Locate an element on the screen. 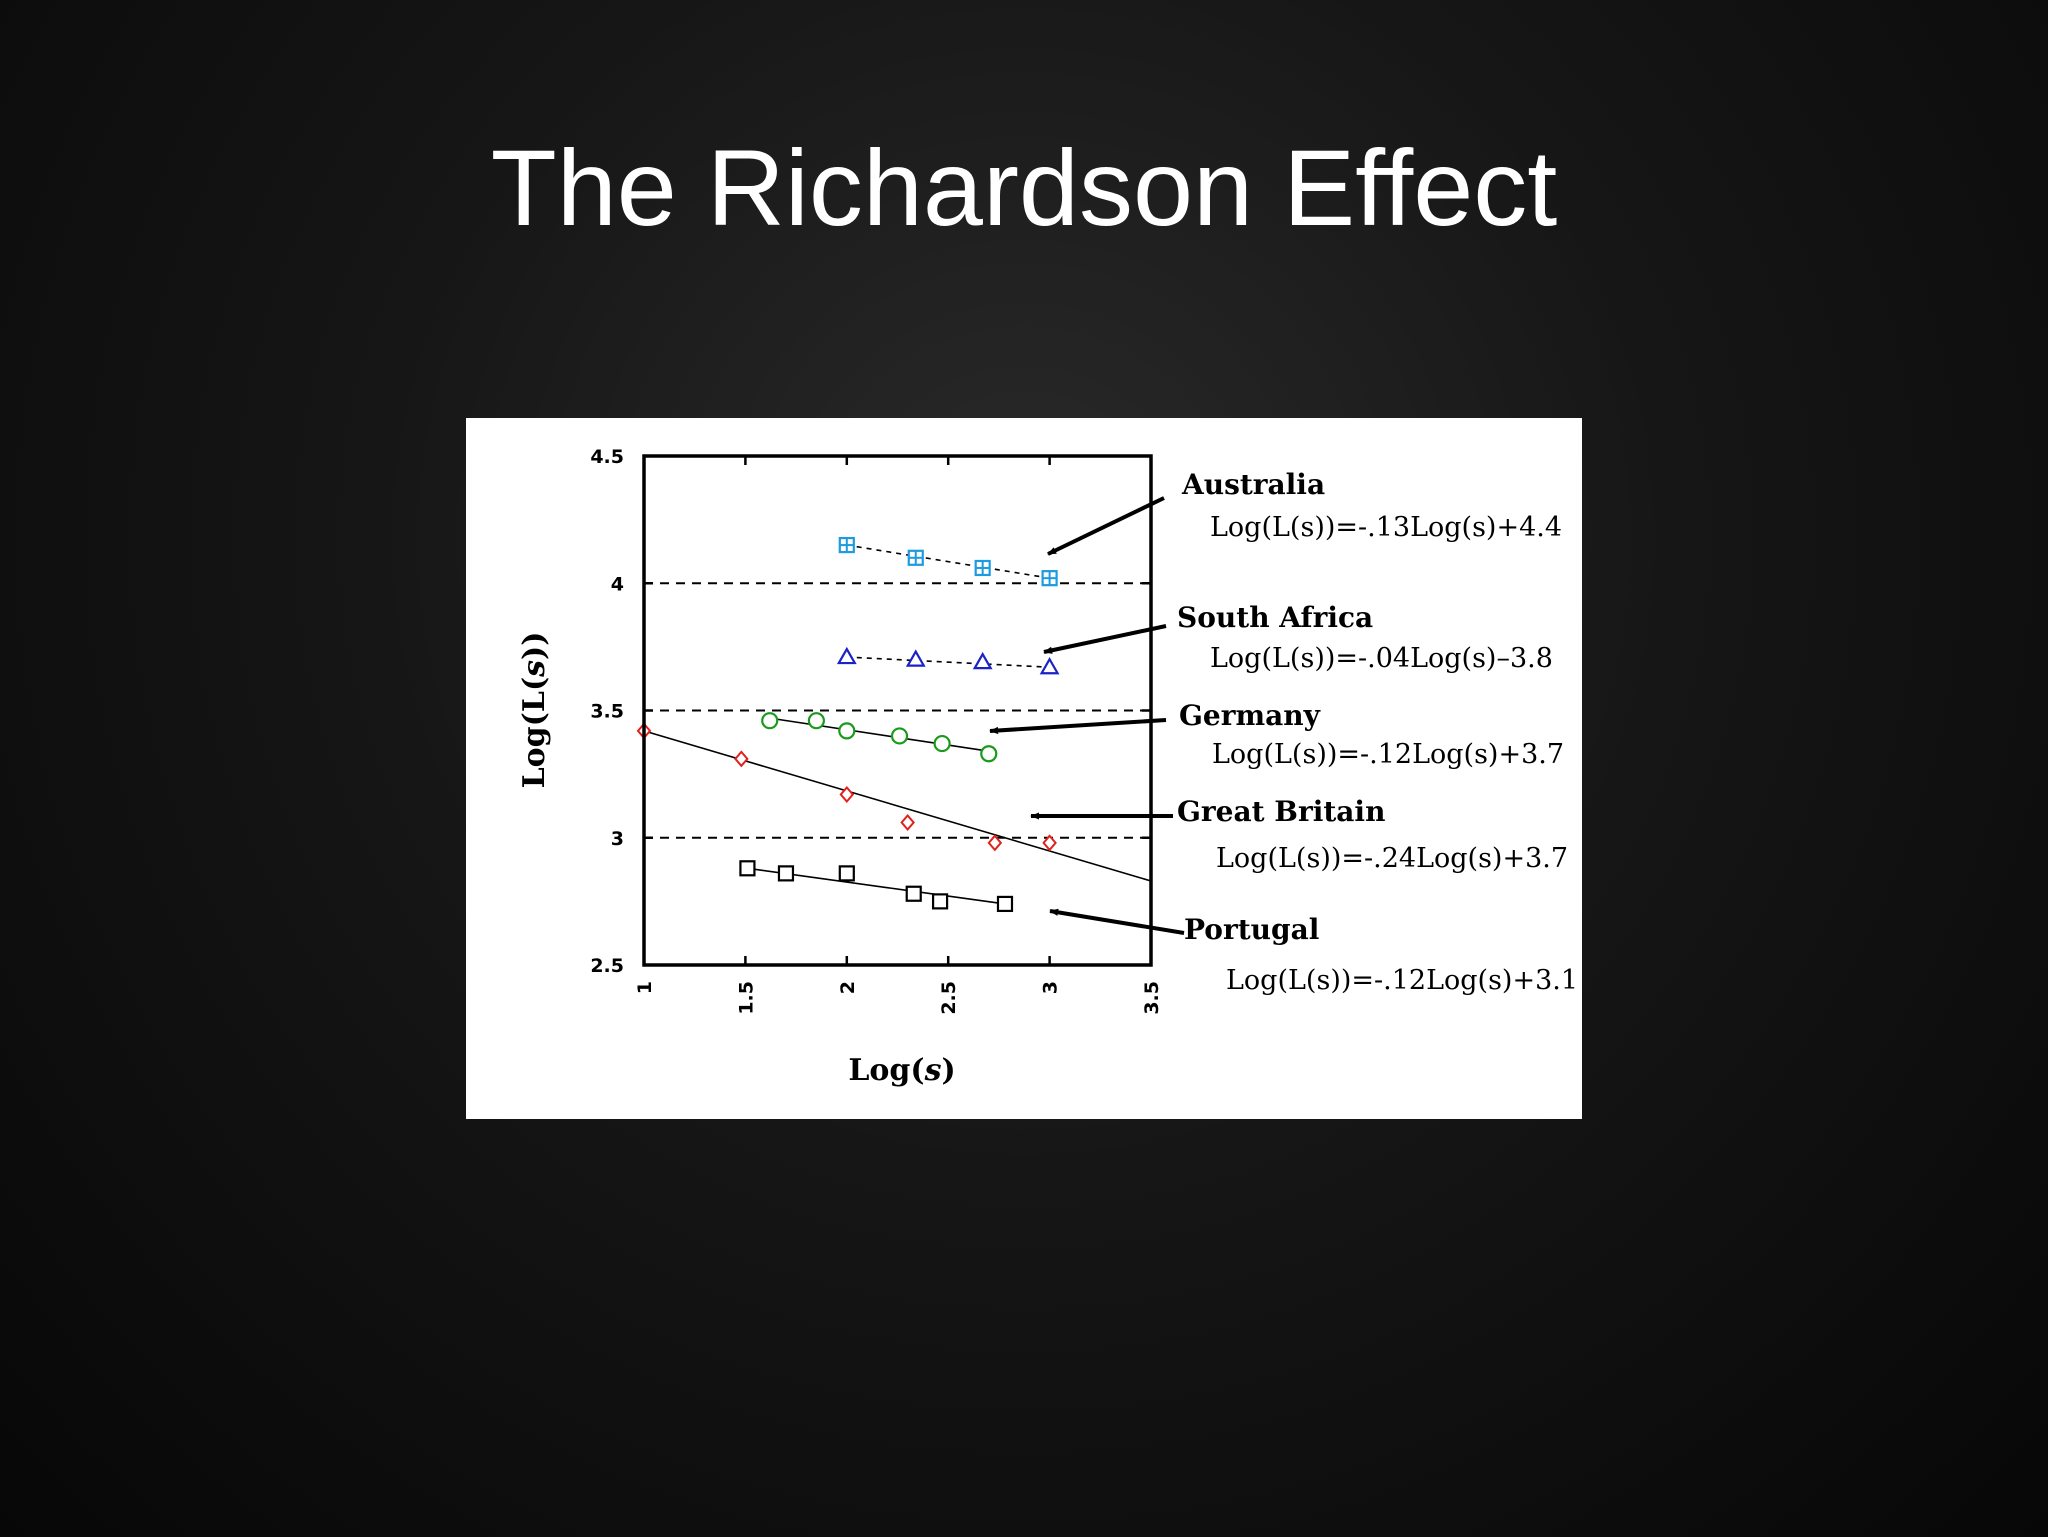 Image resolution: width=2048 pixels, height=1537 pixels. fit-line-australia is located at coordinates (948, 561).